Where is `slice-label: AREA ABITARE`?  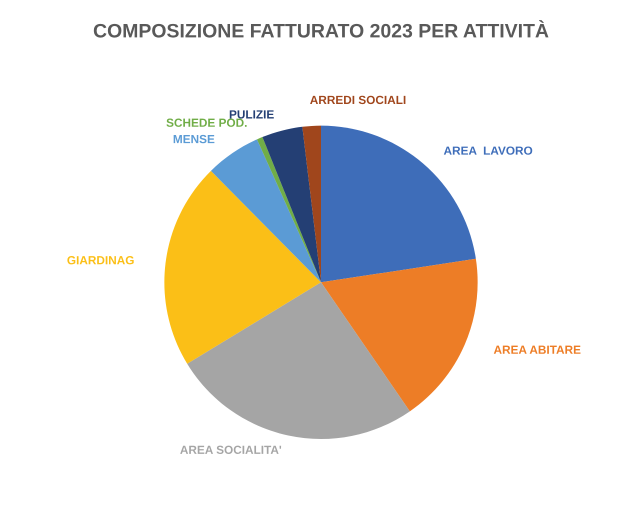
slice-label: AREA ABITARE is located at coordinates (537, 350).